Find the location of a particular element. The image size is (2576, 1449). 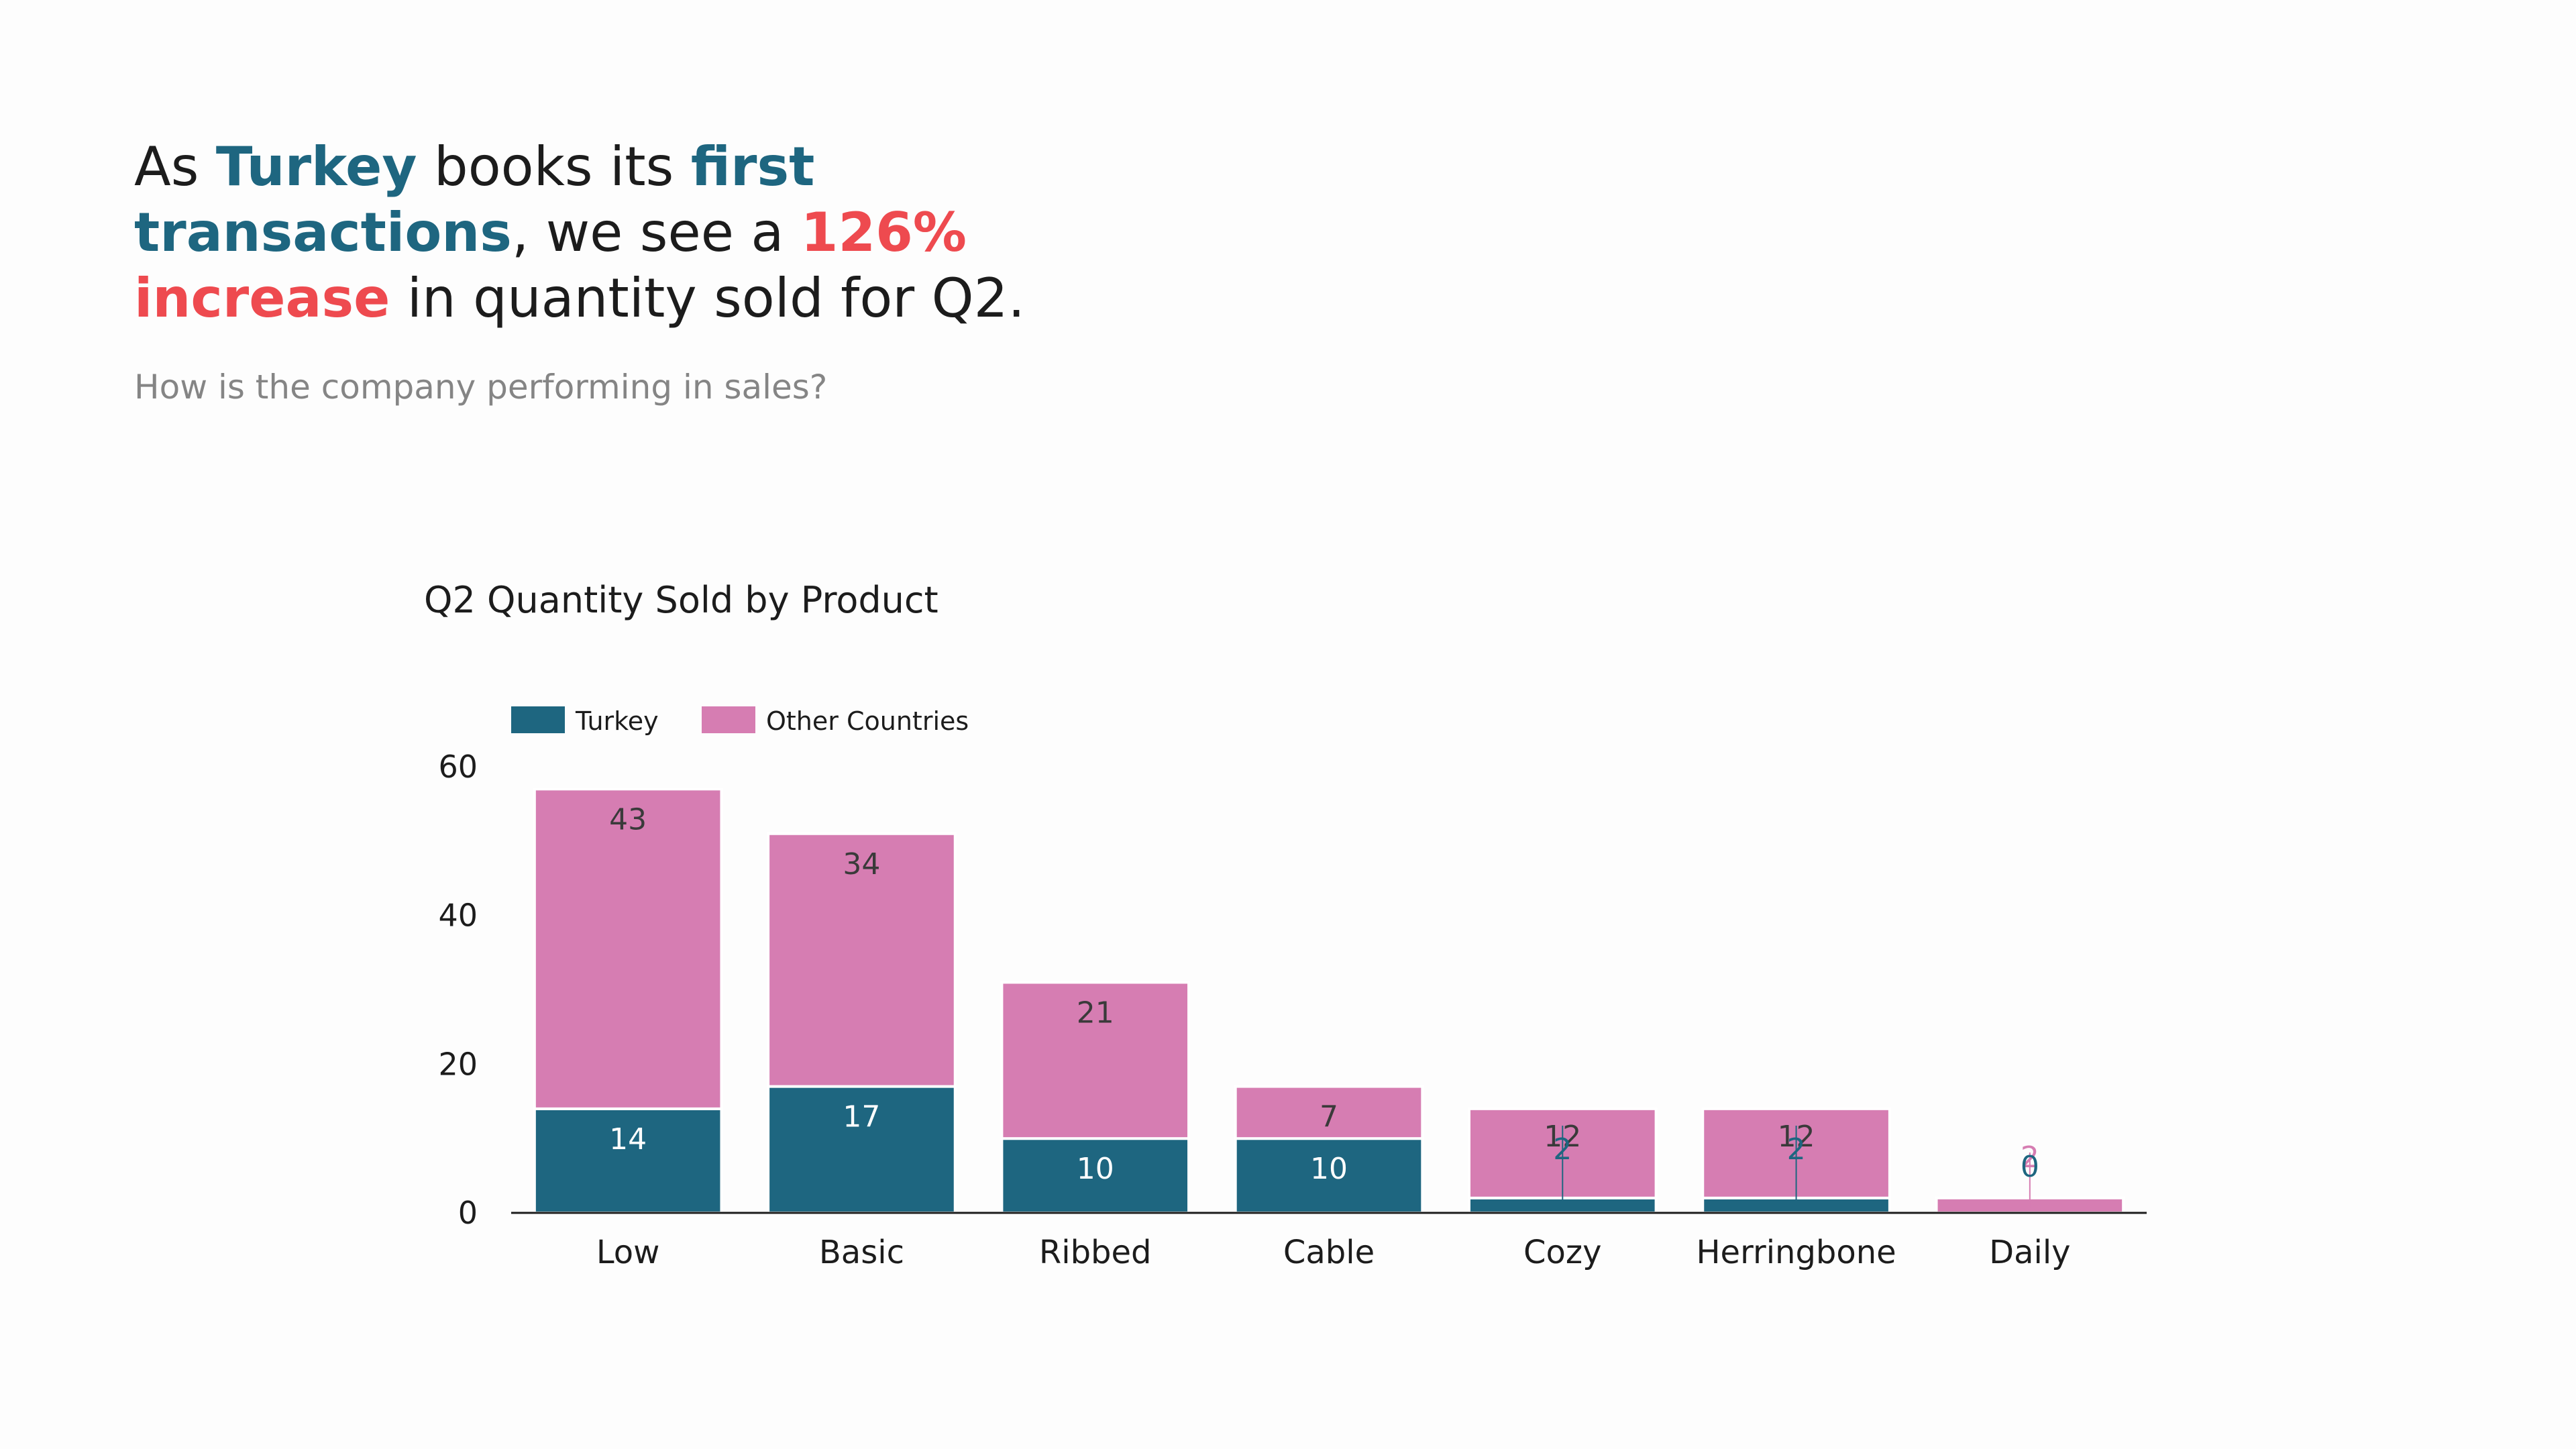

headline-highlight-increase: 126% increase is located at coordinates (550, 265).